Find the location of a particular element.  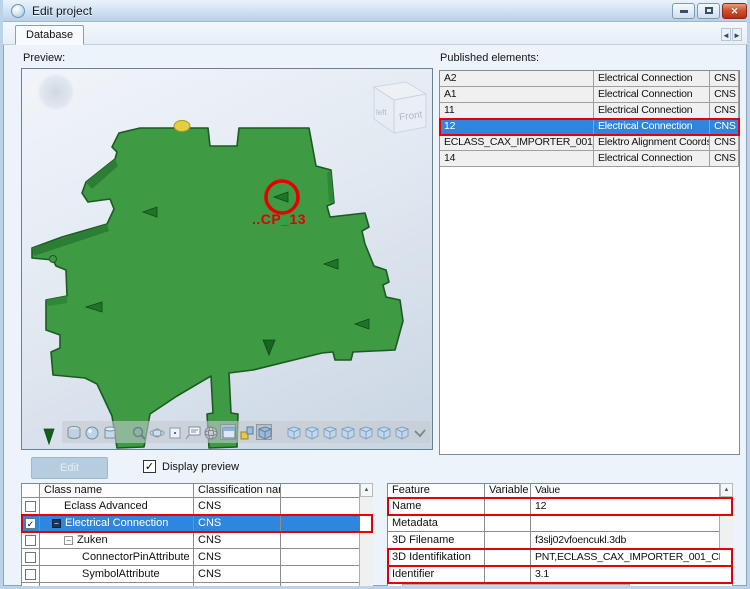

tab-scroll-left-icon: ◄ is located at coordinates (726, 34).